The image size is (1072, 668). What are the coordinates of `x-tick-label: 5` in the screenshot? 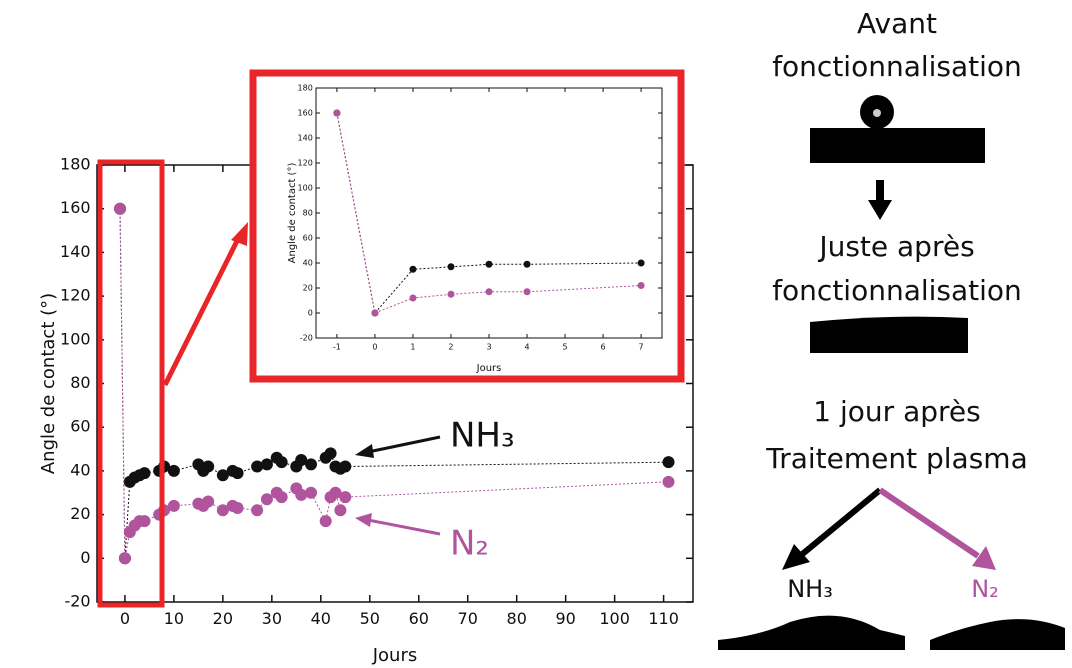 It's located at (564, 346).